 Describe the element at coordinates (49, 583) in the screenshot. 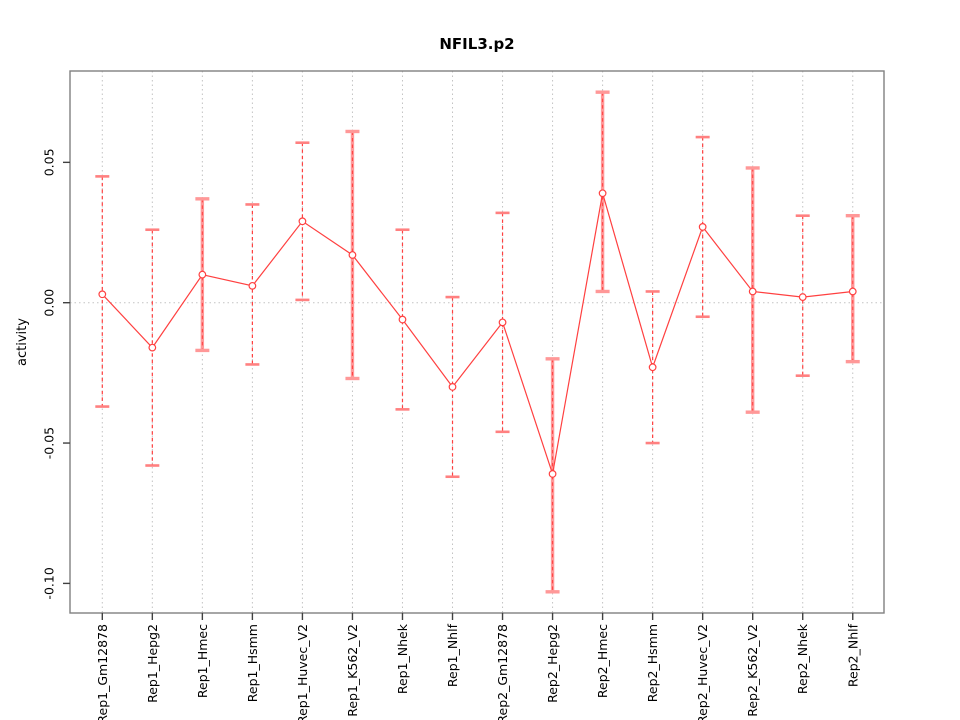

I see `y-tick-label: -0.10` at that location.